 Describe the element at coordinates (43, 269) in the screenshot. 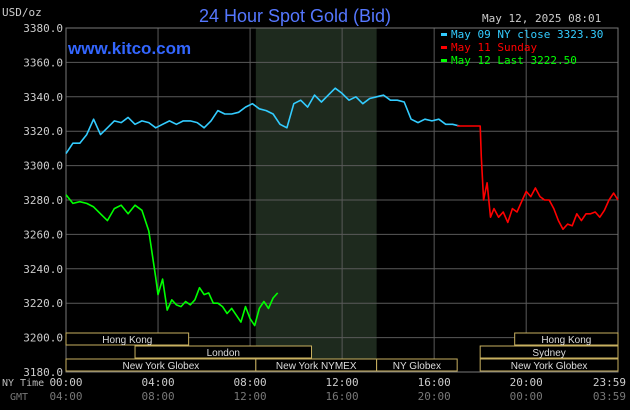

I see `y-tick-label: 3240.0` at that location.